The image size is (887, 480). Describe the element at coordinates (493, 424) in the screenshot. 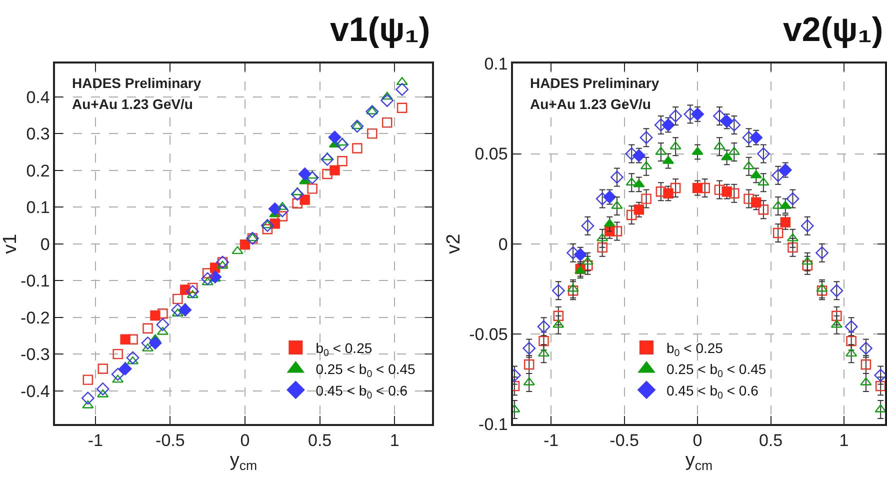

I see `y-tick-label: -0.1` at that location.